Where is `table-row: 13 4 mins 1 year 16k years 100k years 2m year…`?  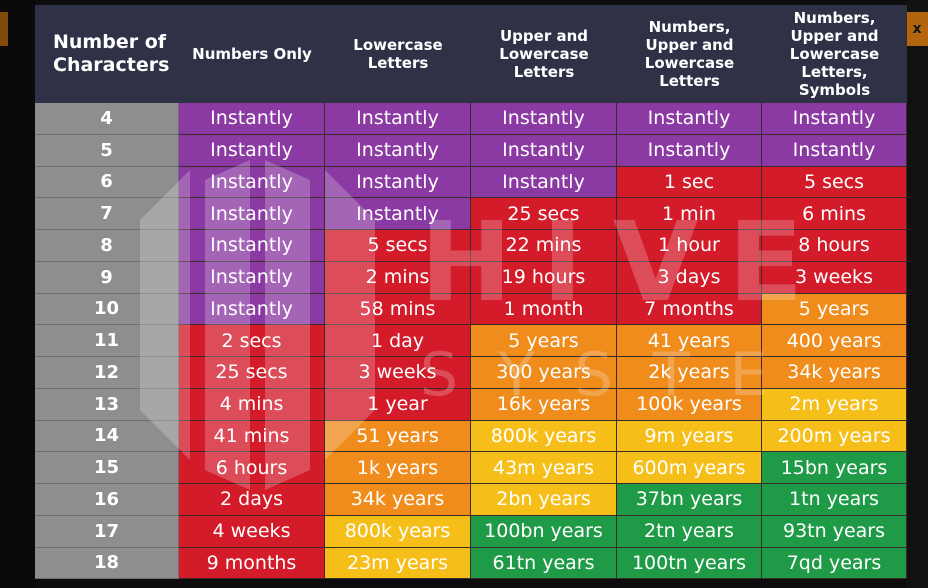 table-row: 13 4 mins 1 year 16k years 100k years 2m year… is located at coordinates (471, 404).